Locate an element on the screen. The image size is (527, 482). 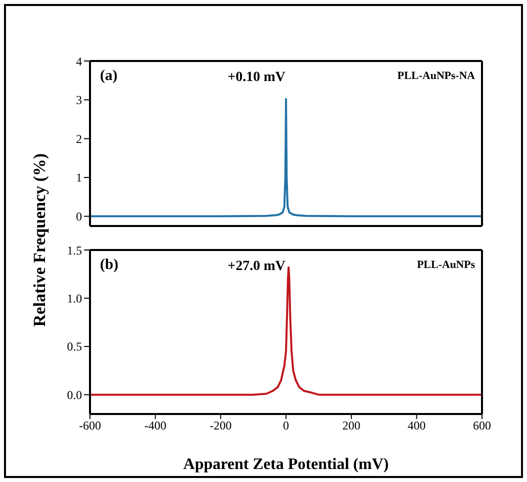
annotation: PLL-AuNPs-NA is located at coordinates (435, 76).